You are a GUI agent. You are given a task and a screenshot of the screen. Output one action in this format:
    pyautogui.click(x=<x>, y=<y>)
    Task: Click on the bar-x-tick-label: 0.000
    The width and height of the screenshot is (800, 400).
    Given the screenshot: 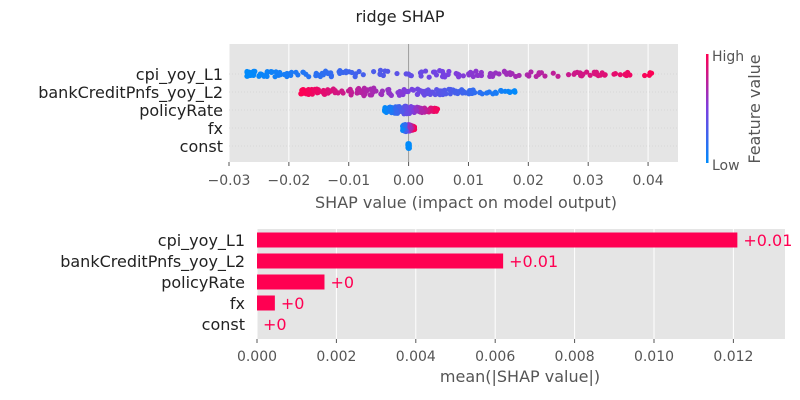 What is the action you would take?
    pyautogui.click(x=257, y=357)
    